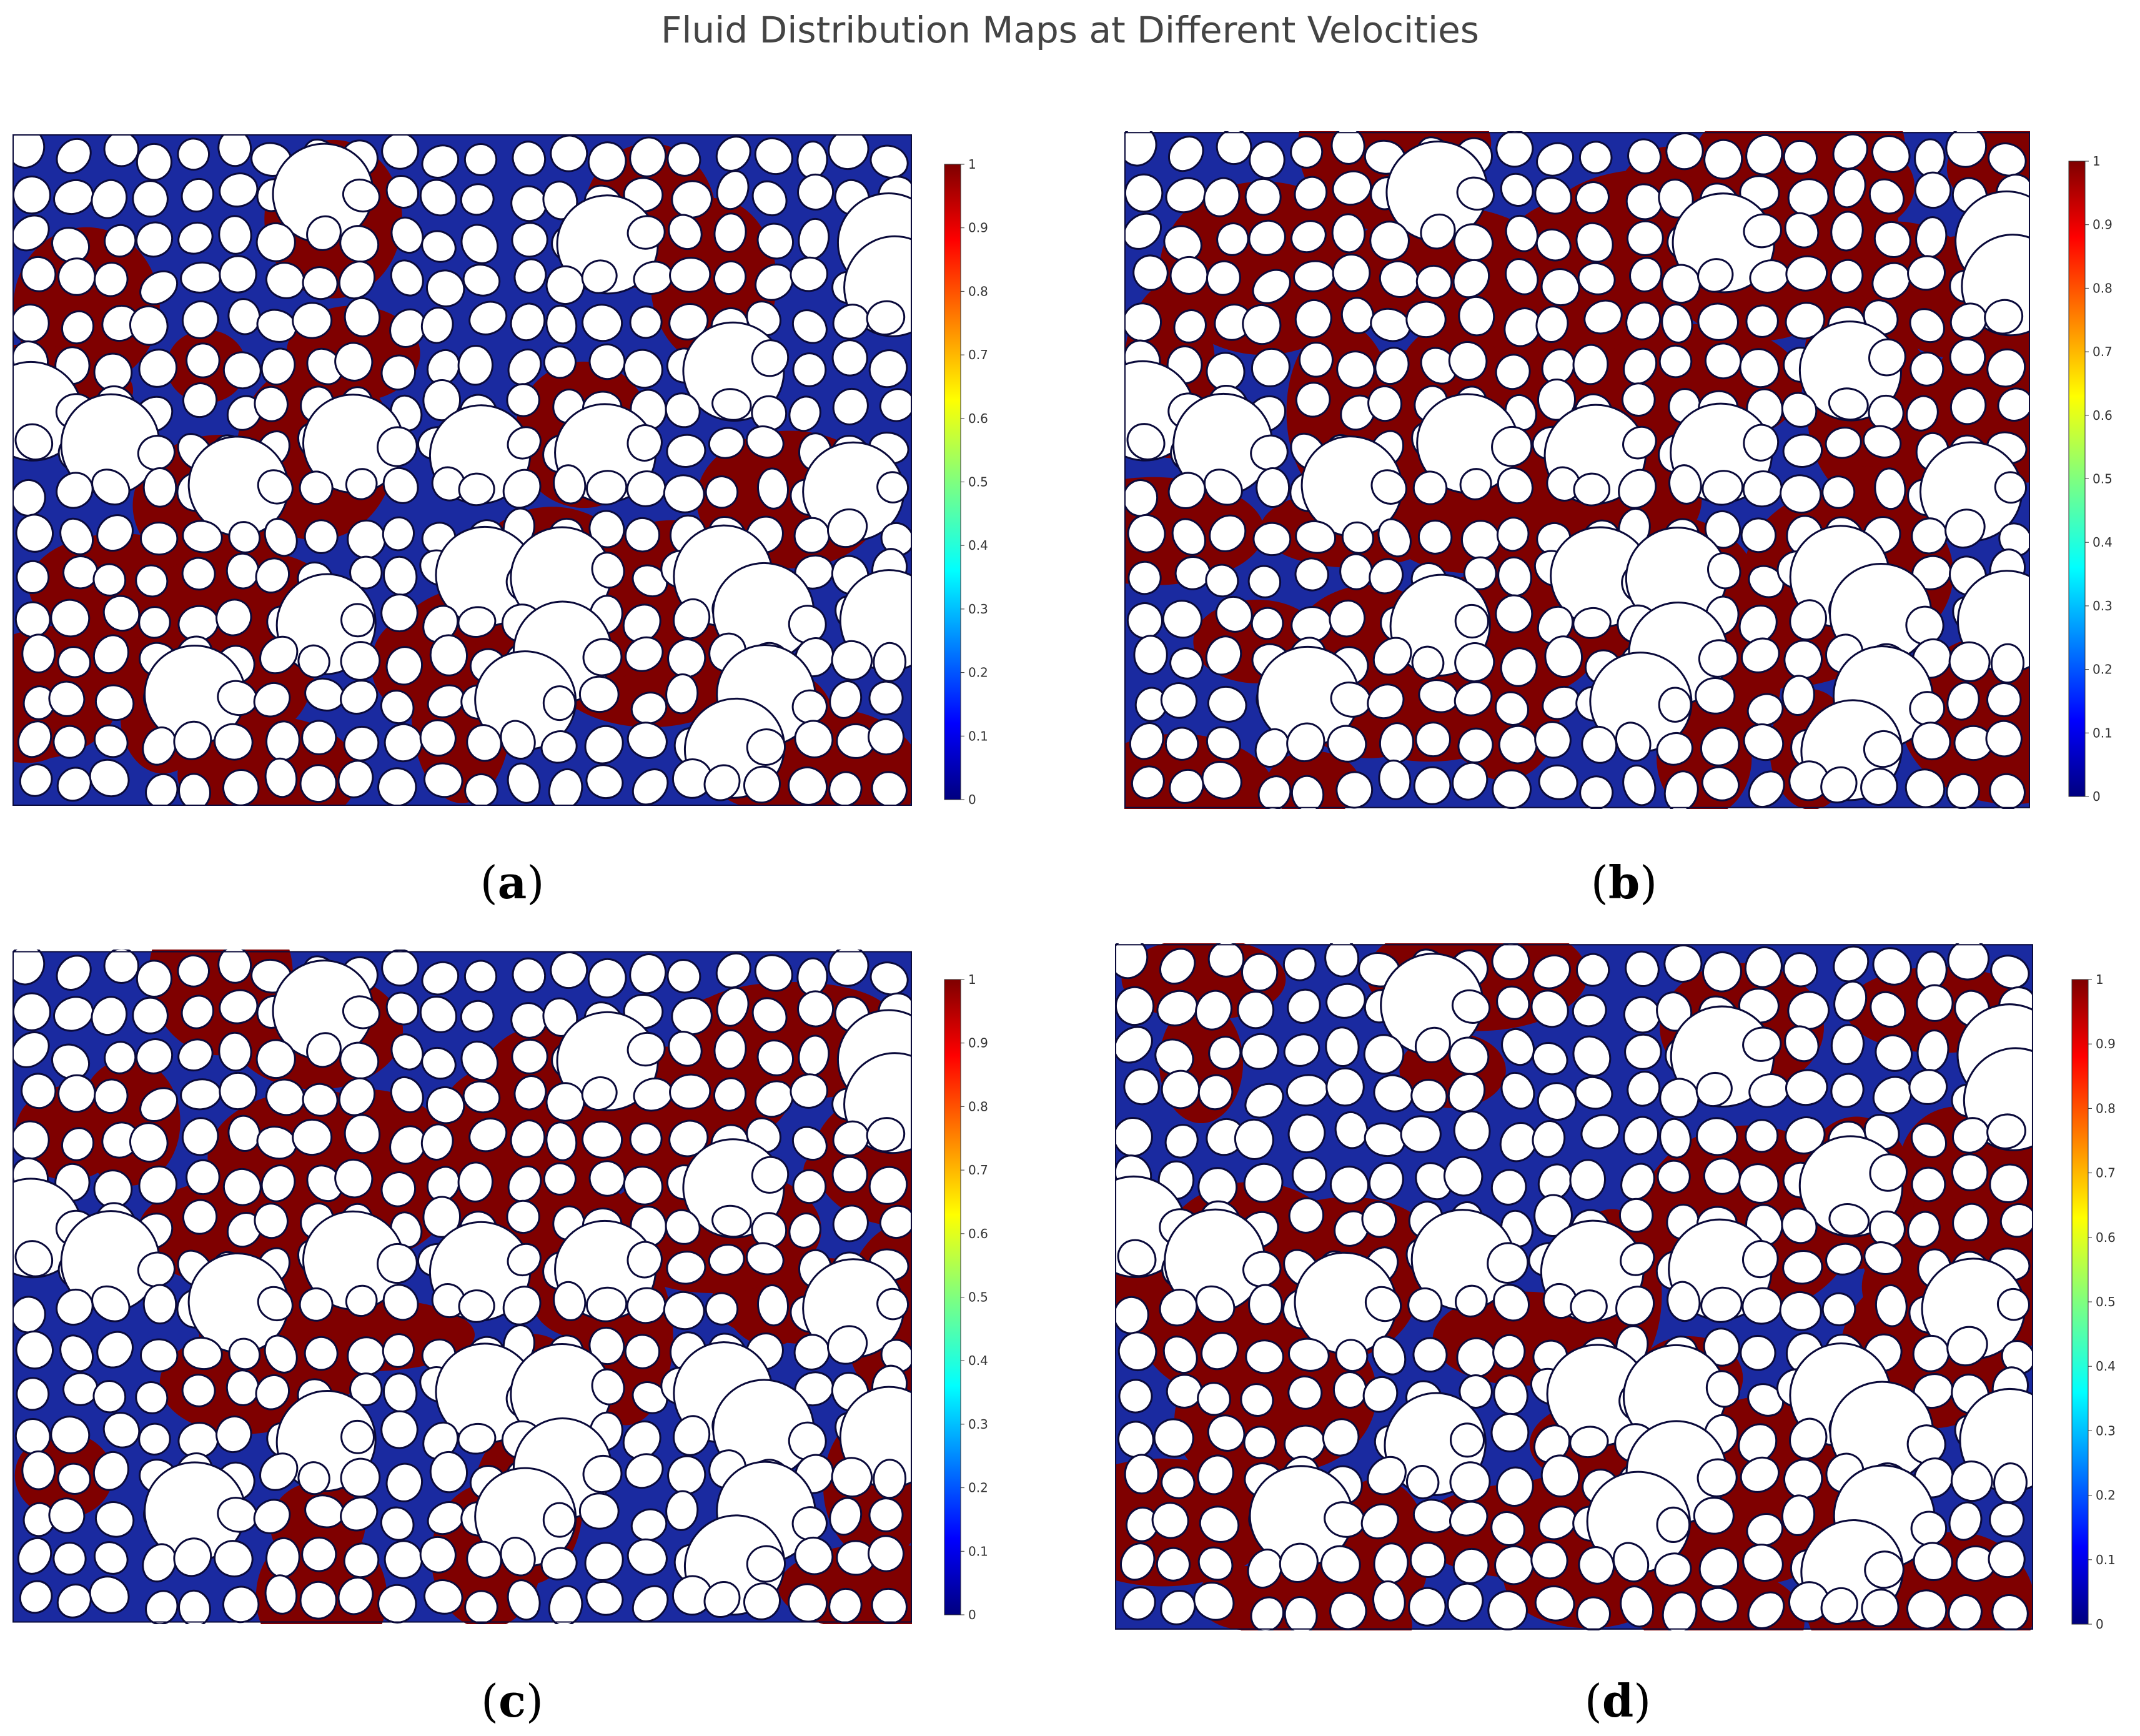 This screenshot has height=1736, width=2140. Describe the element at coordinates (978, 1552) in the screenshot. I see `colorbar-tick-label: 0.1` at that location.